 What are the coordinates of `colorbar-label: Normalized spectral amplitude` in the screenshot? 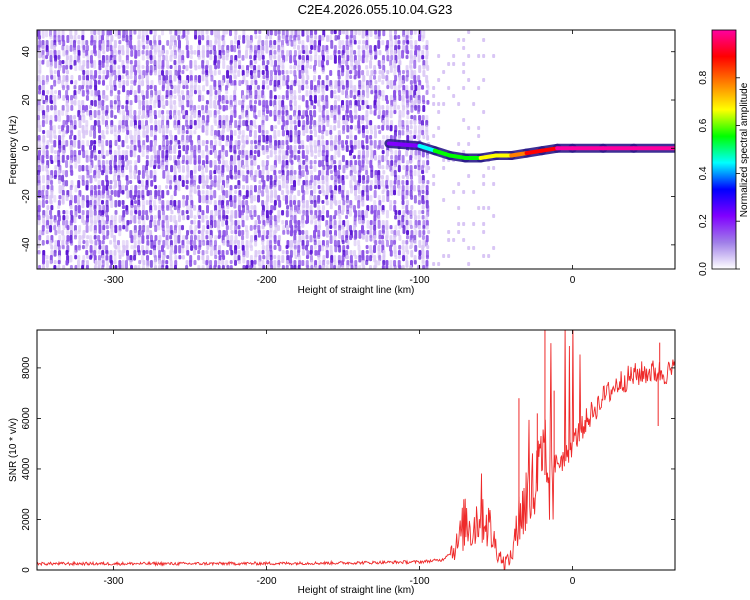 It's located at (744, 149).